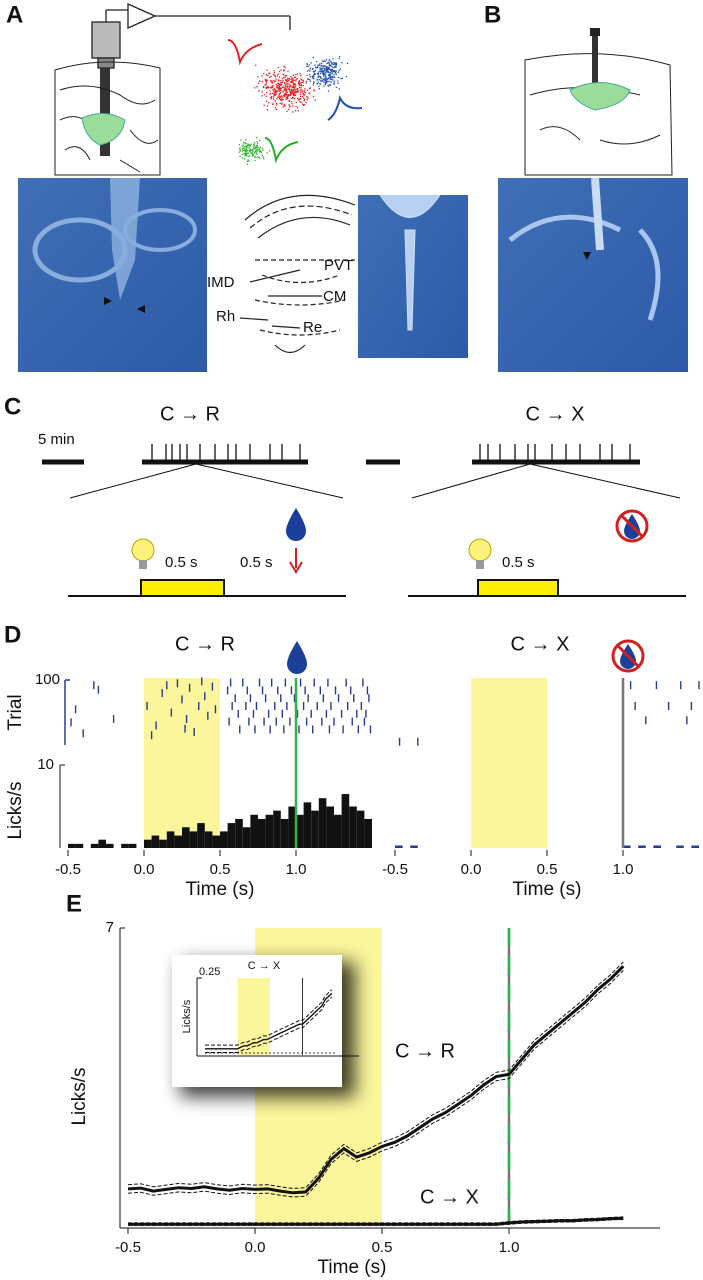 This screenshot has width=703, height=1280. What do you see at coordinates (297, 657) in the screenshot?
I see `water-drop` at bounding box center [297, 657].